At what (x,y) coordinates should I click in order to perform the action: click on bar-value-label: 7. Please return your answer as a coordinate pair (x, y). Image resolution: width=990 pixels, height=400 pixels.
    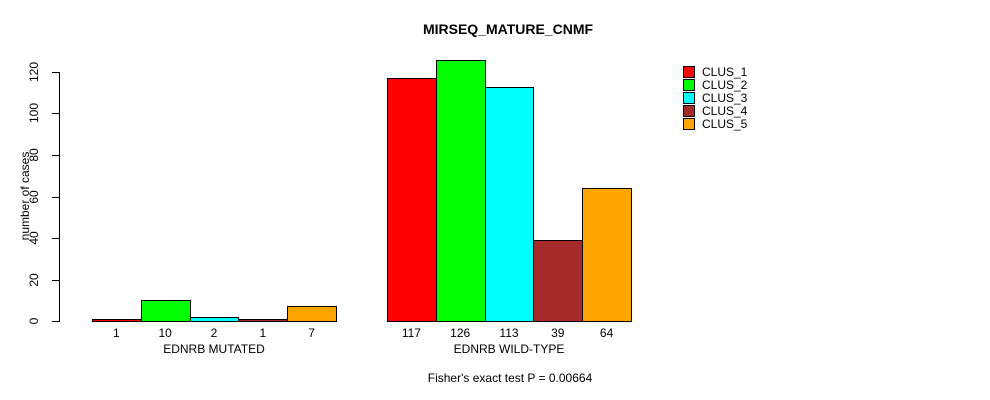
    Looking at the image, I should click on (311, 333).